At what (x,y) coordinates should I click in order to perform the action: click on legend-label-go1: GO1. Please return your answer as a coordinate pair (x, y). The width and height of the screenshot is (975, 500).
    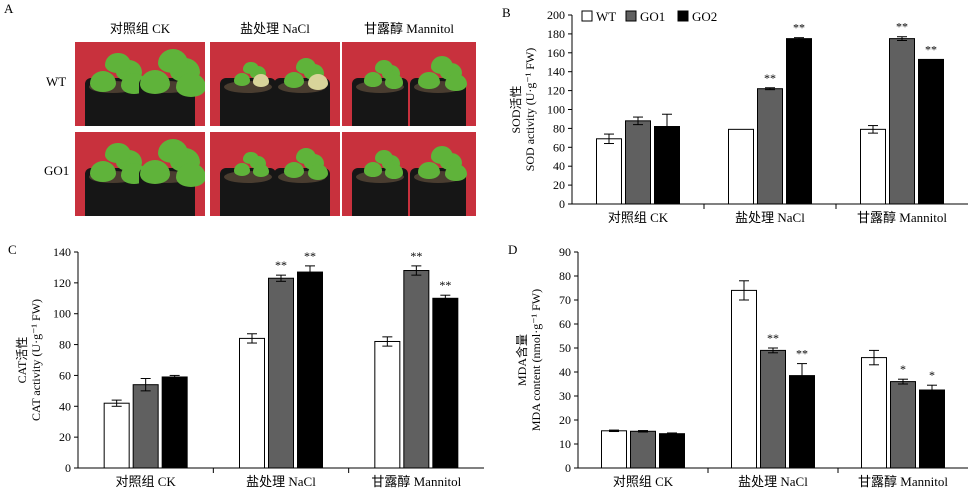
    Looking at the image, I should click on (652, 16).